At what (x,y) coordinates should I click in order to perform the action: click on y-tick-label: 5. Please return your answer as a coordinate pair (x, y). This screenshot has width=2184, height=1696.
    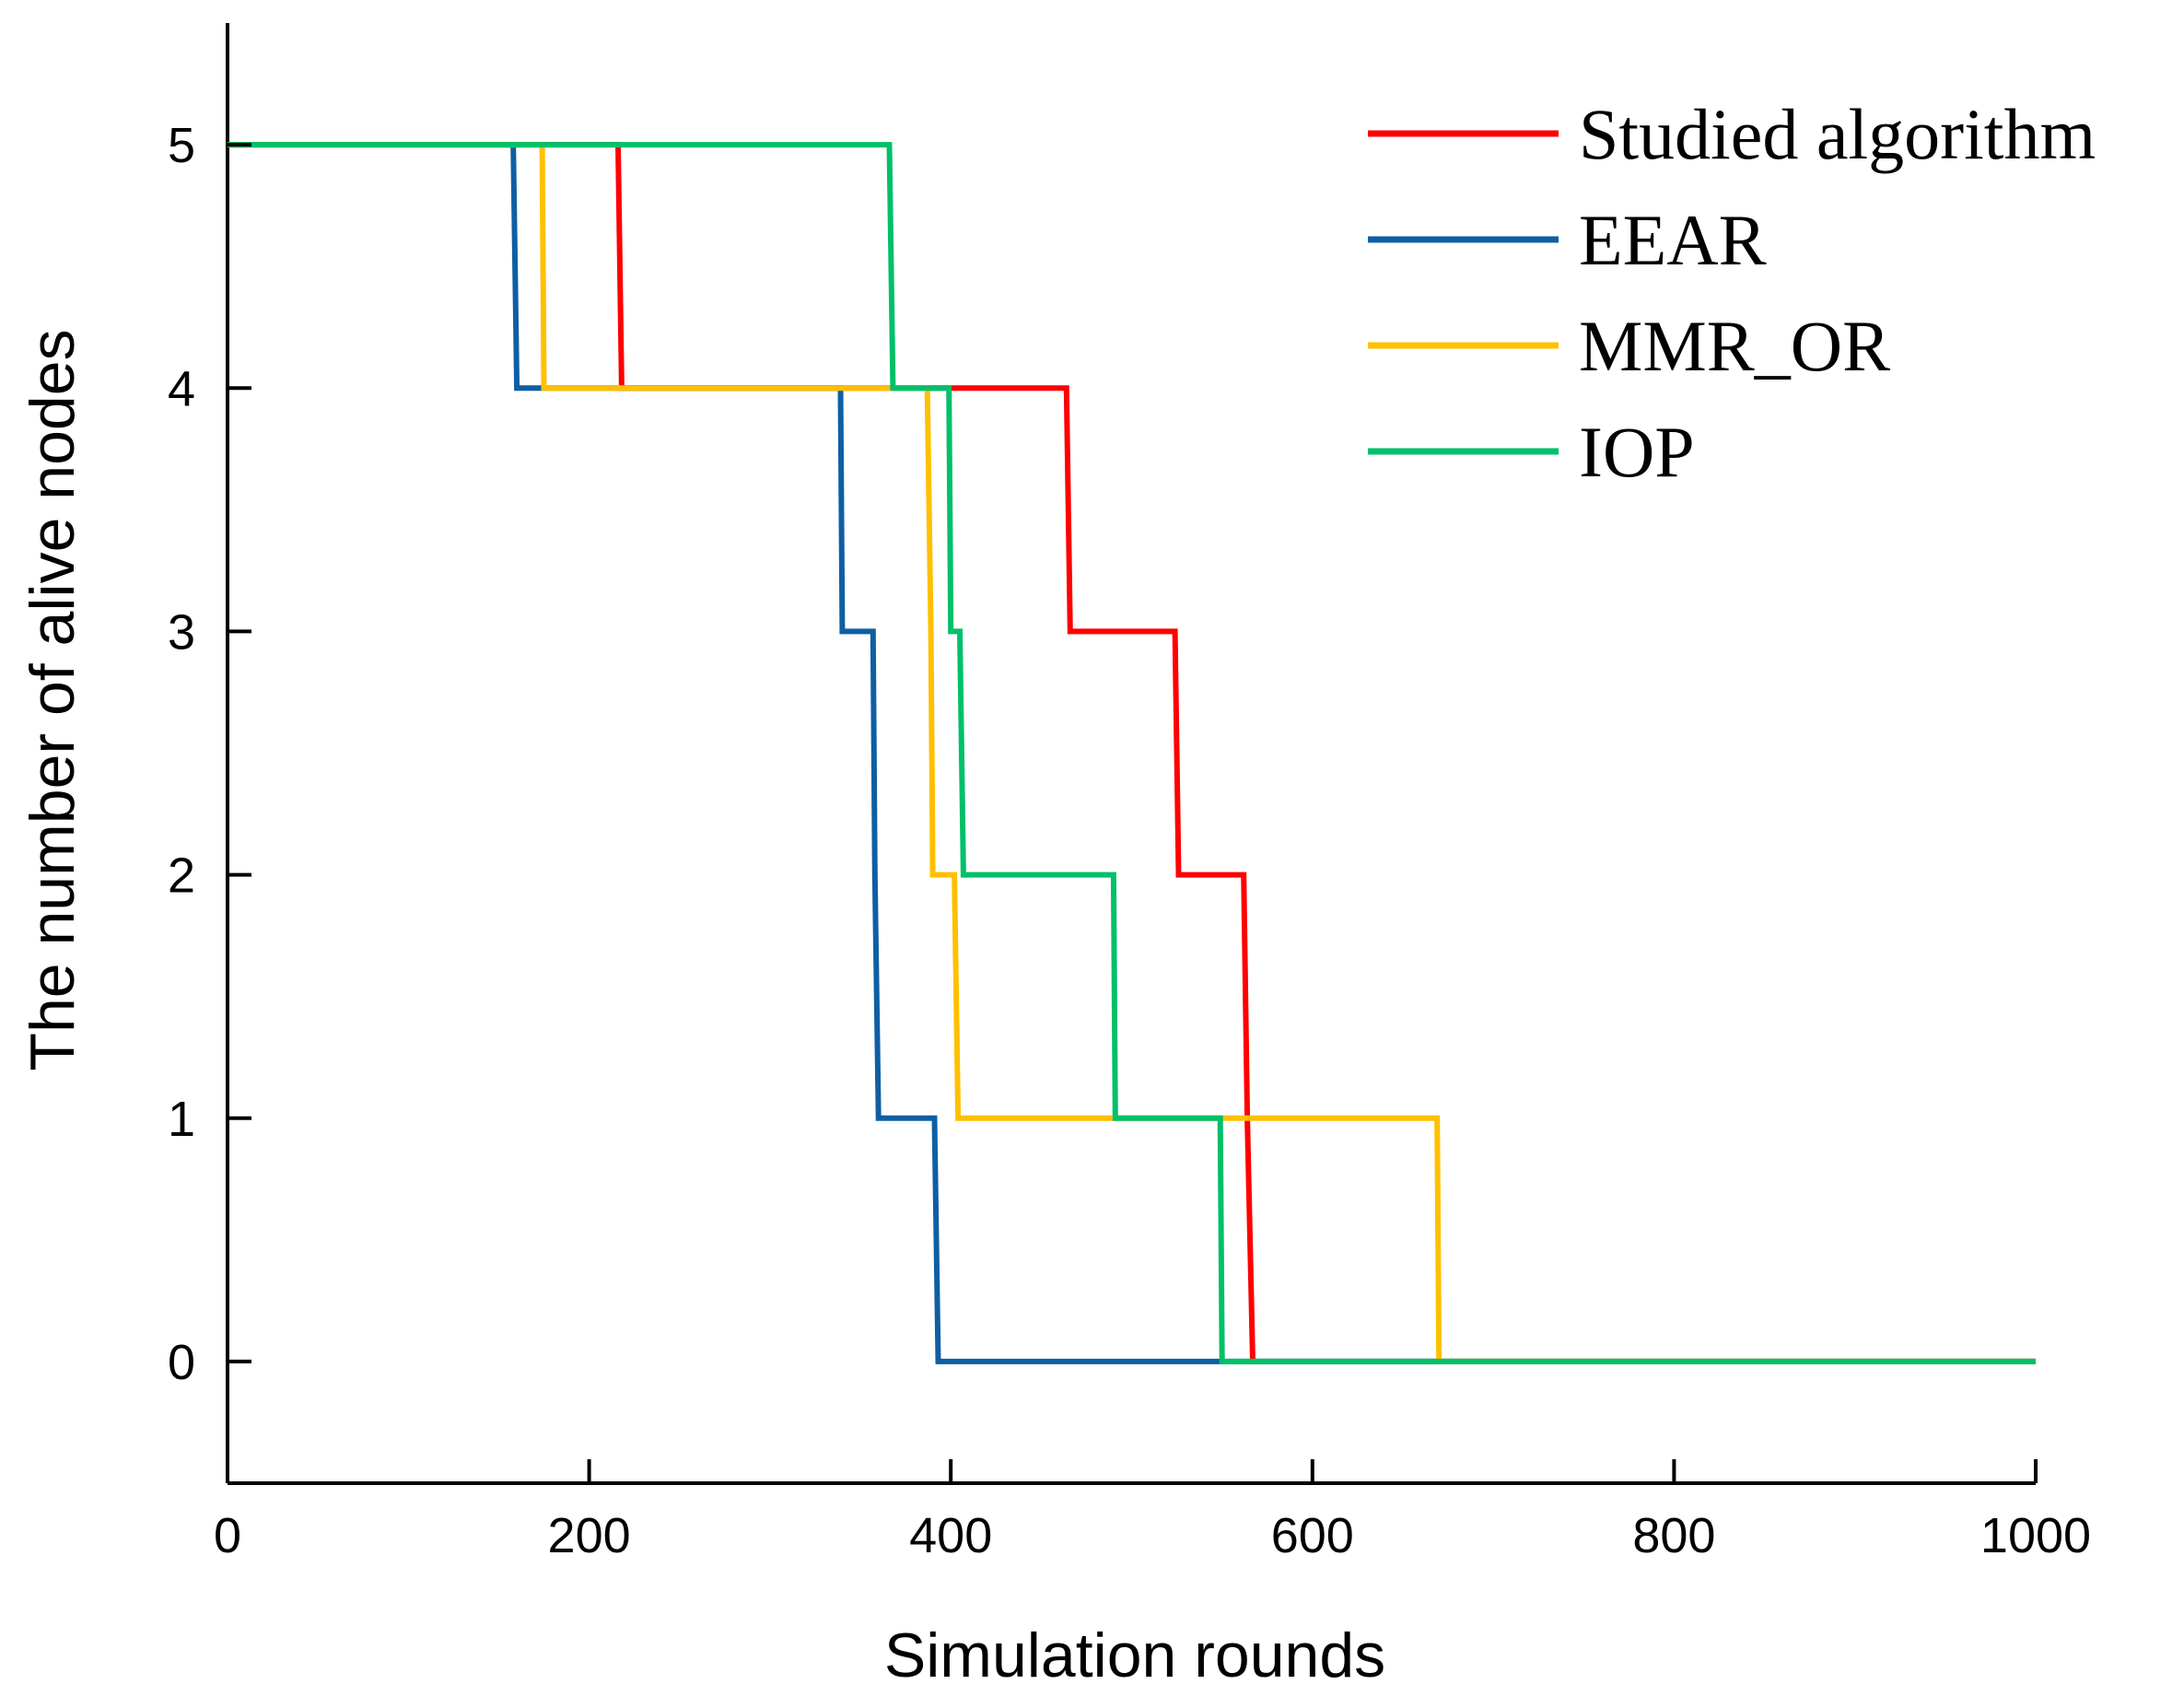
    Looking at the image, I should click on (181, 145).